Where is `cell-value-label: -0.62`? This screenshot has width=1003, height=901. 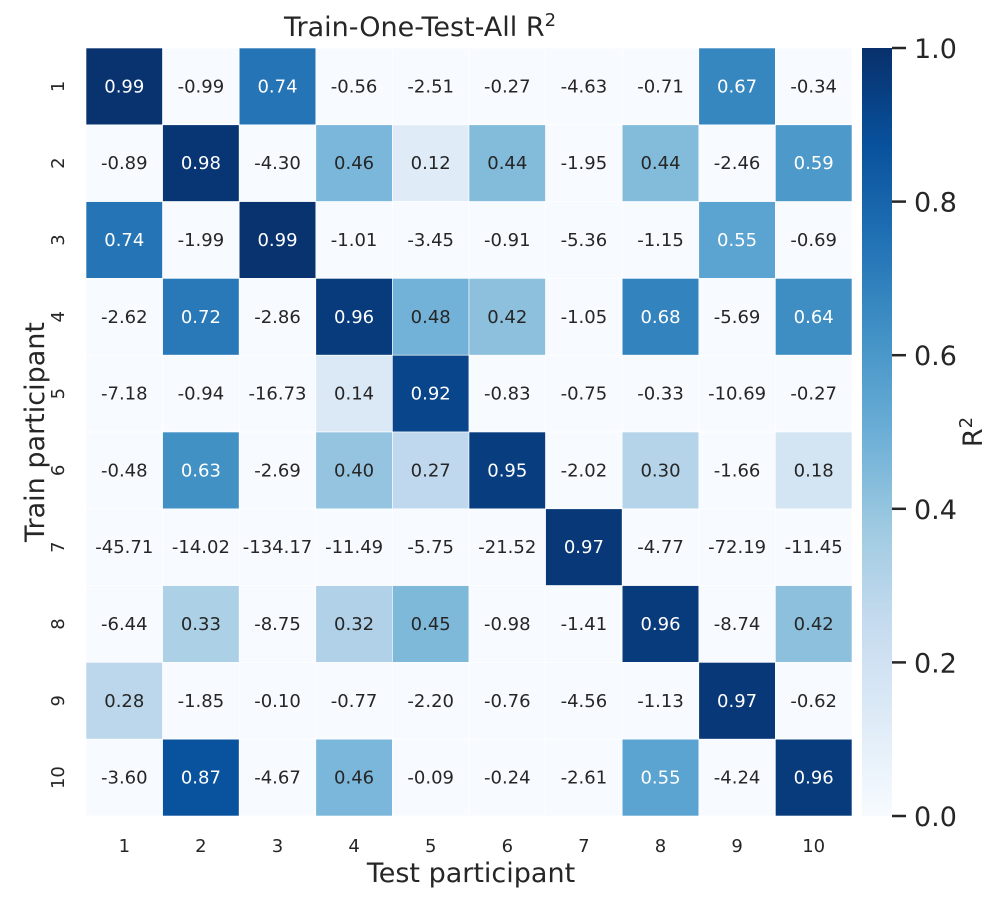
cell-value-label: -0.62 is located at coordinates (813, 701).